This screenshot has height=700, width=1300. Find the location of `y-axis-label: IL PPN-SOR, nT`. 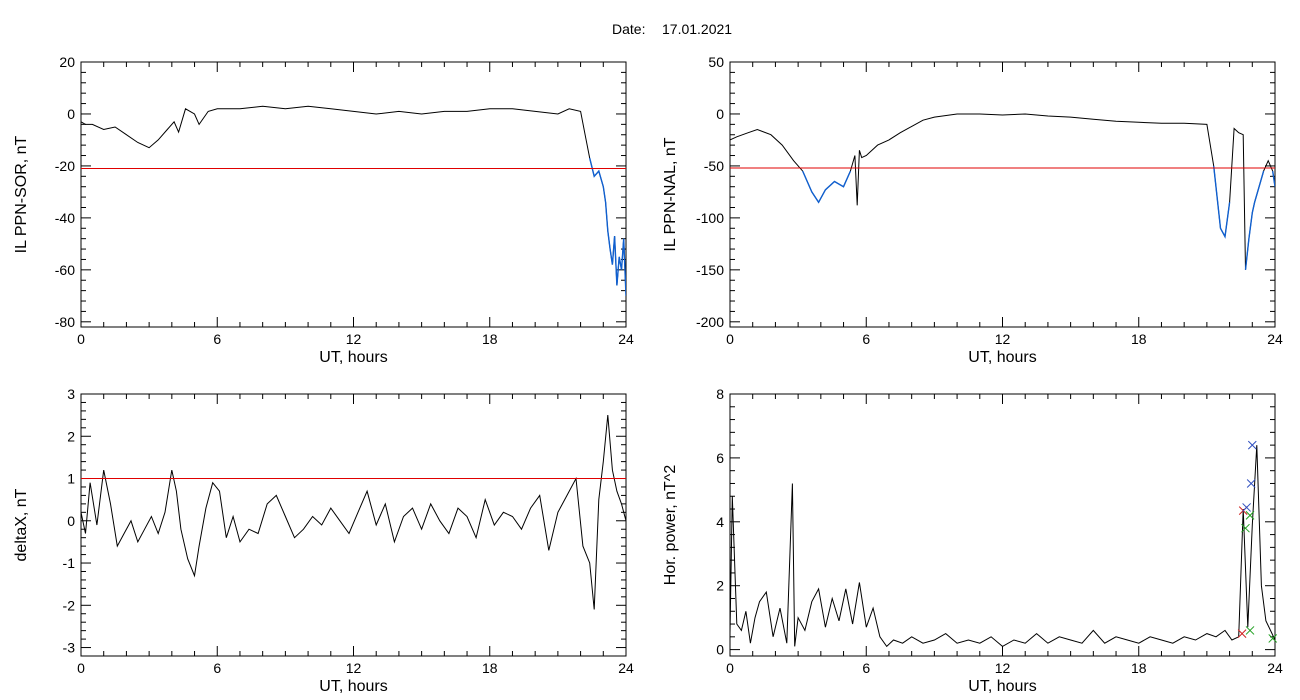

y-axis-label: IL PPN-SOR, nT is located at coordinates (21, 194).